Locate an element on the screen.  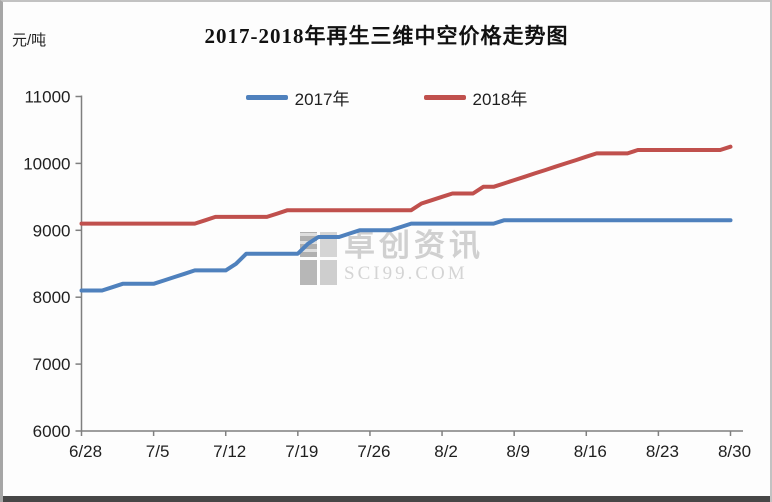
x-tick-label: 8/23 is located at coordinates (662, 451).